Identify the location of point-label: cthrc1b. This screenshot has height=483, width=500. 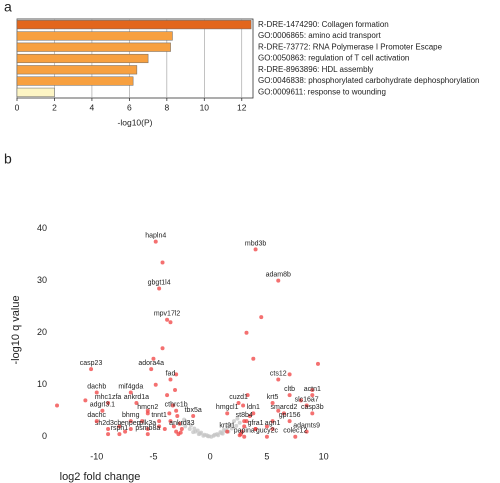
(176, 405).